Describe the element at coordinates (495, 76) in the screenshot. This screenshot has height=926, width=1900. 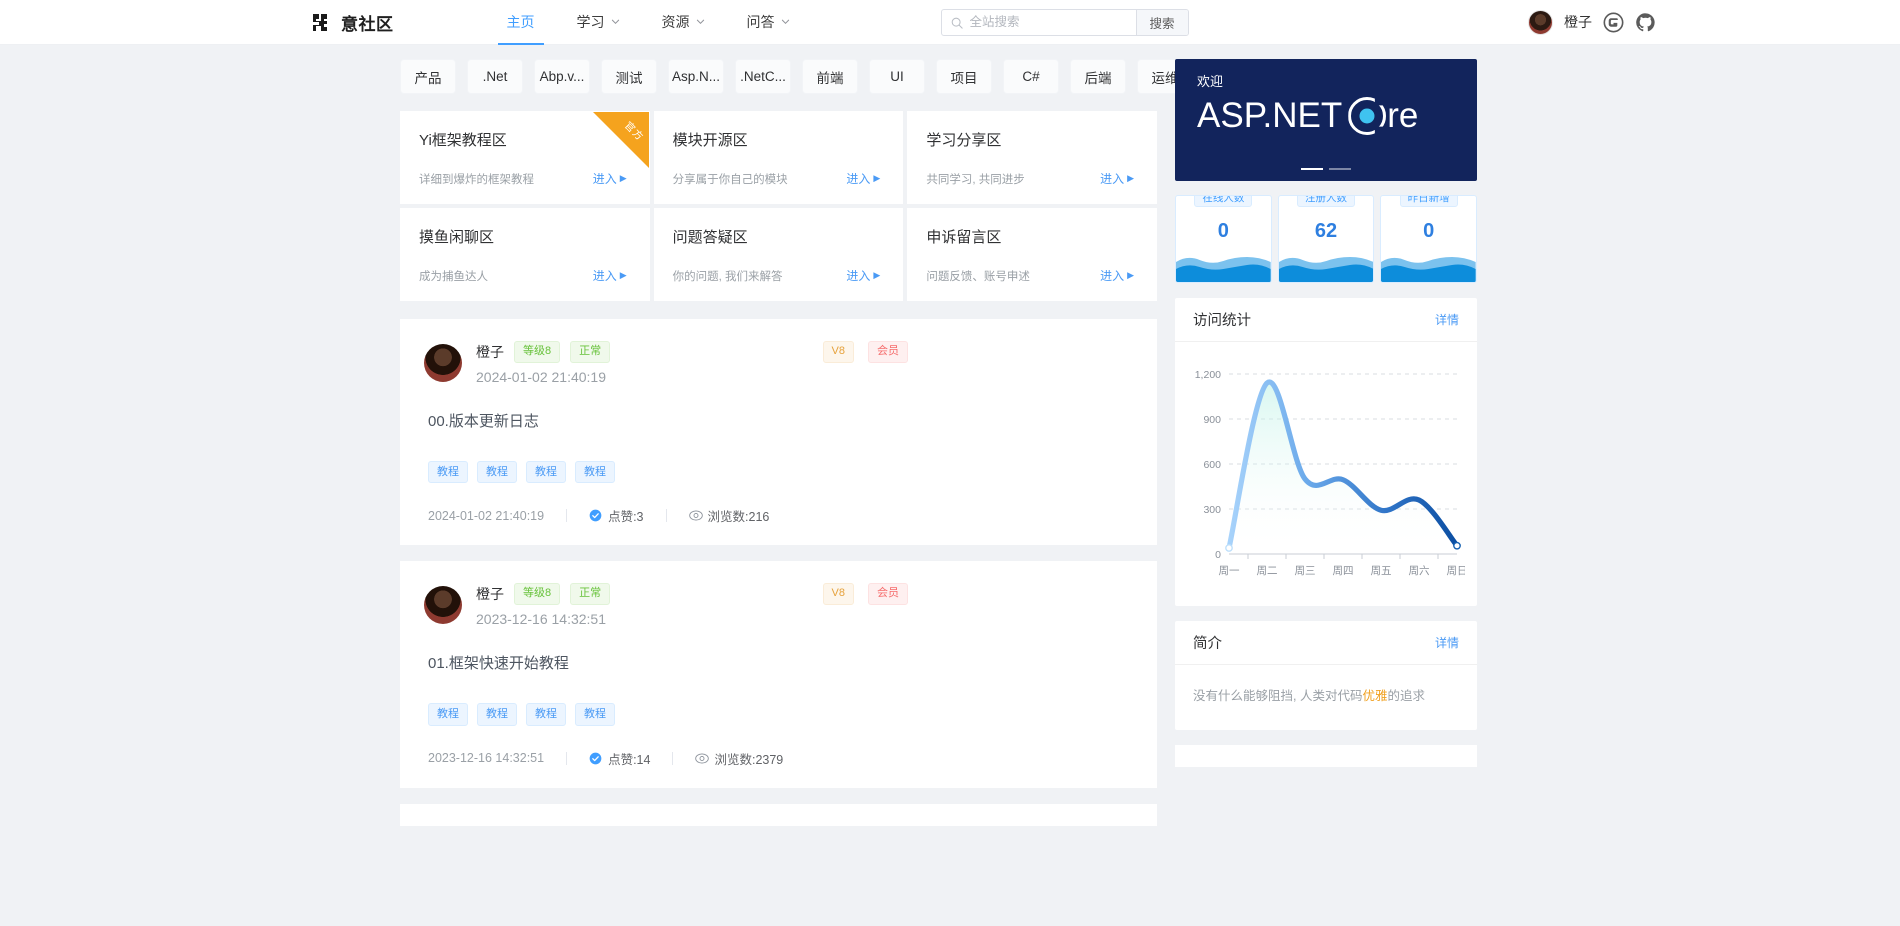
I see `tag-chip-1: .Net` at that location.